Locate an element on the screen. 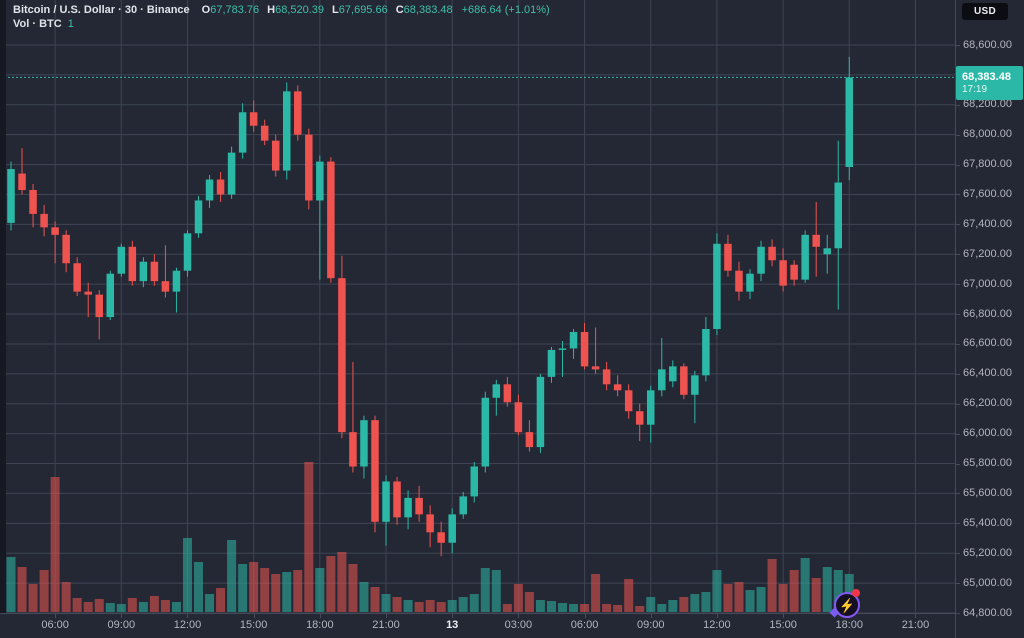  price-axis-label: 66,800.00 is located at coordinates (987, 313).